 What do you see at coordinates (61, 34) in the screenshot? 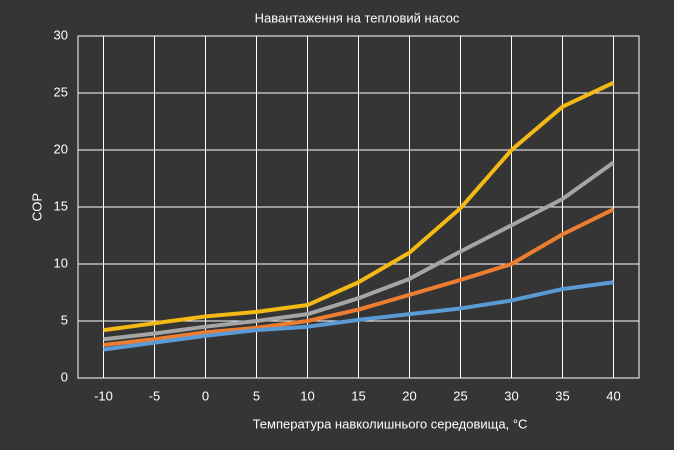
I see `y-tick-label: 30` at bounding box center [61, 34].